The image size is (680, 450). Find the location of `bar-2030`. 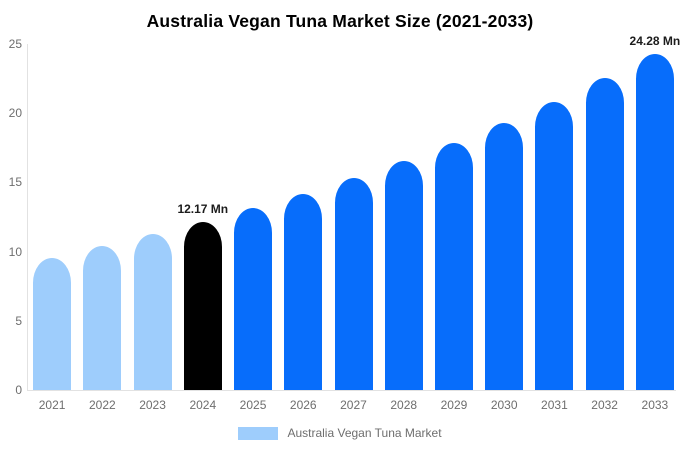

bar-2030 is located at coordinates (504, 256).